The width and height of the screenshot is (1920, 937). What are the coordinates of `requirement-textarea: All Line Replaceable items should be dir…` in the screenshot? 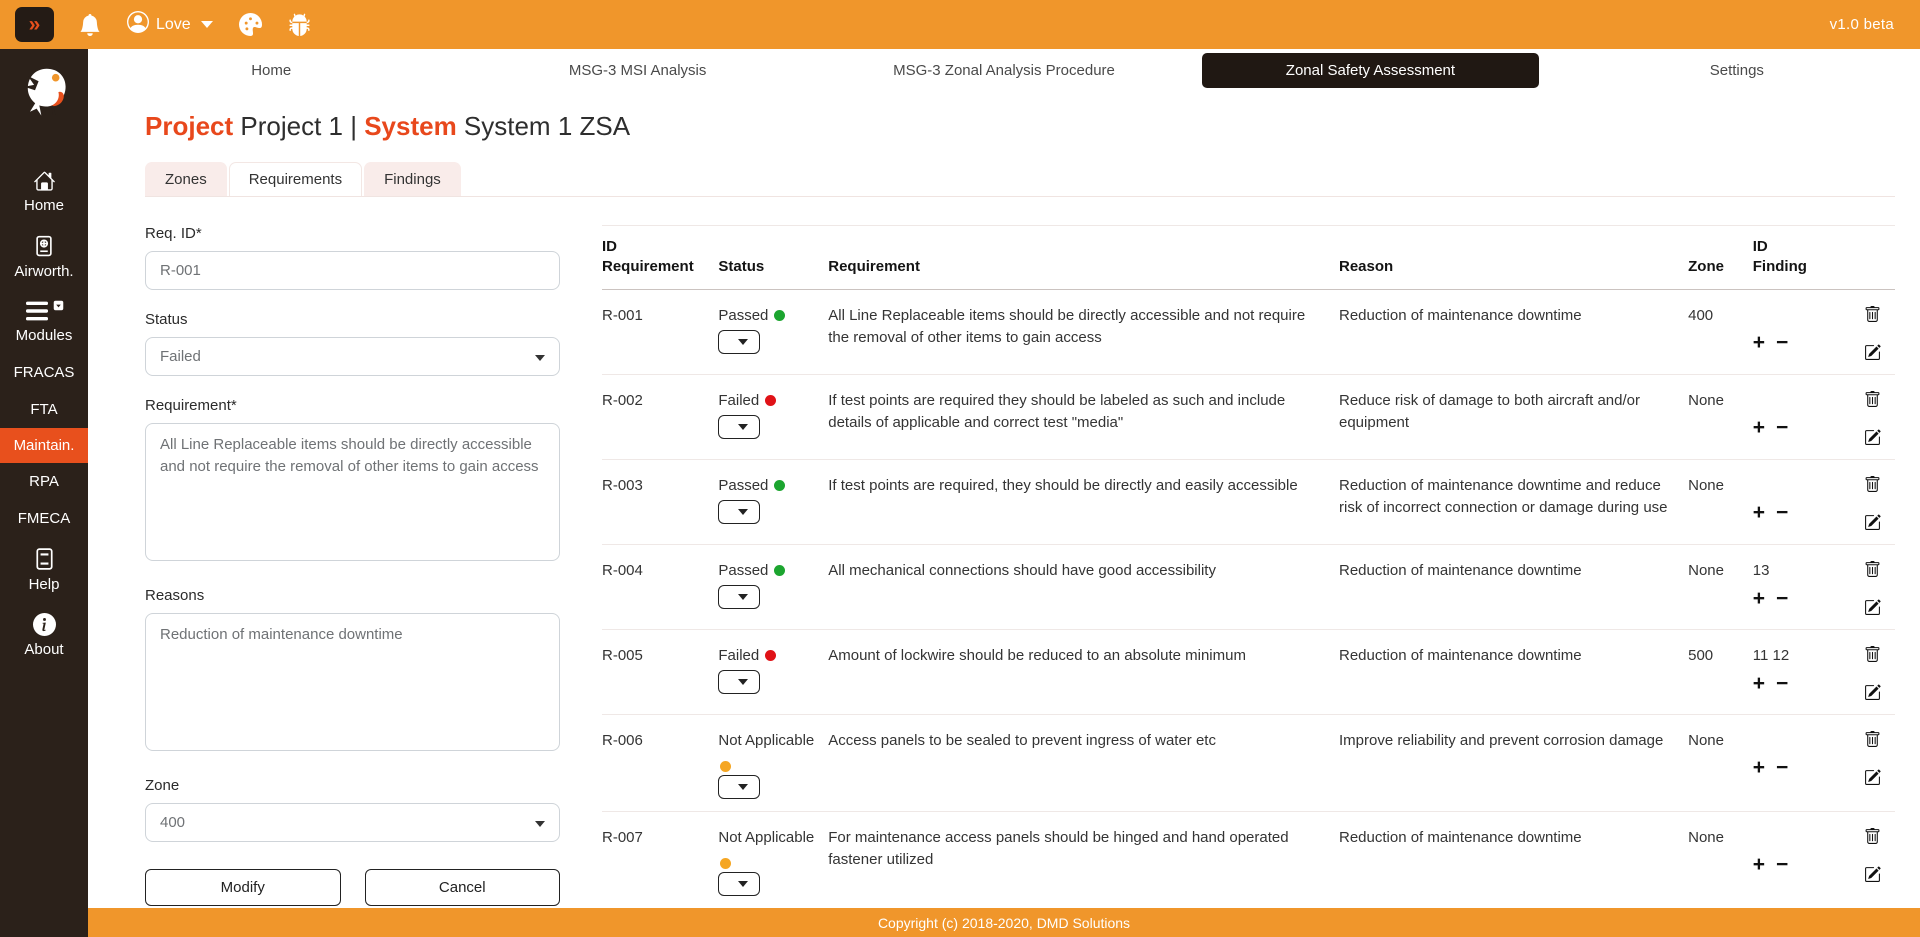 It's located at (352, 492).